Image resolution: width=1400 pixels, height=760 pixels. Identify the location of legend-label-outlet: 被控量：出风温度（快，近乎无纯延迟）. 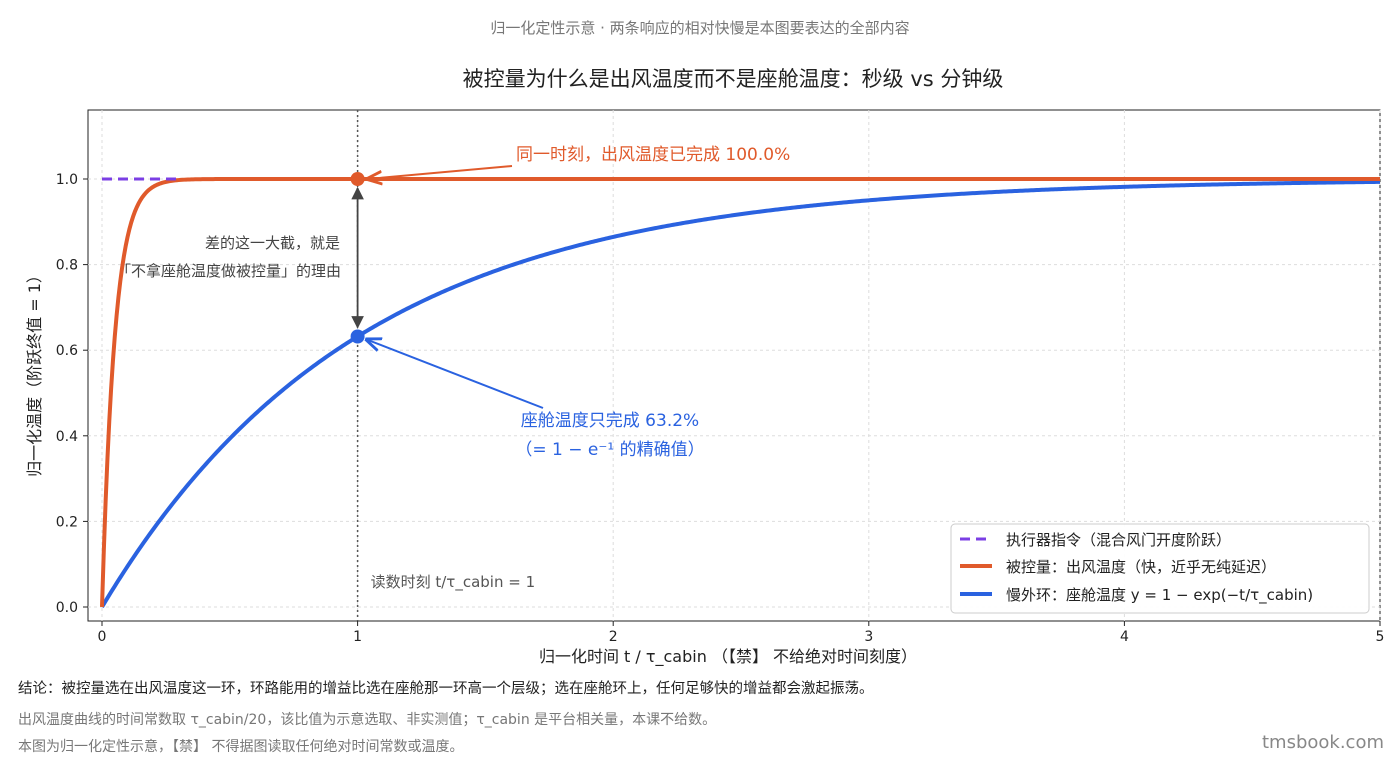
(1141, 567).